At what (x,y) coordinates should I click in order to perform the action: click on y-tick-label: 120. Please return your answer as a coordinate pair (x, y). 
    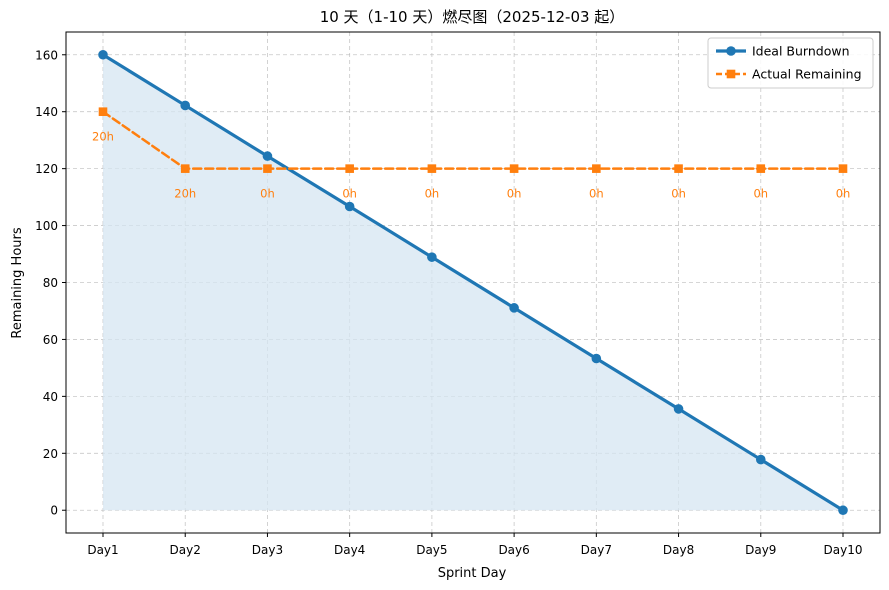
    Looking at the image, I should click on (46, 169).